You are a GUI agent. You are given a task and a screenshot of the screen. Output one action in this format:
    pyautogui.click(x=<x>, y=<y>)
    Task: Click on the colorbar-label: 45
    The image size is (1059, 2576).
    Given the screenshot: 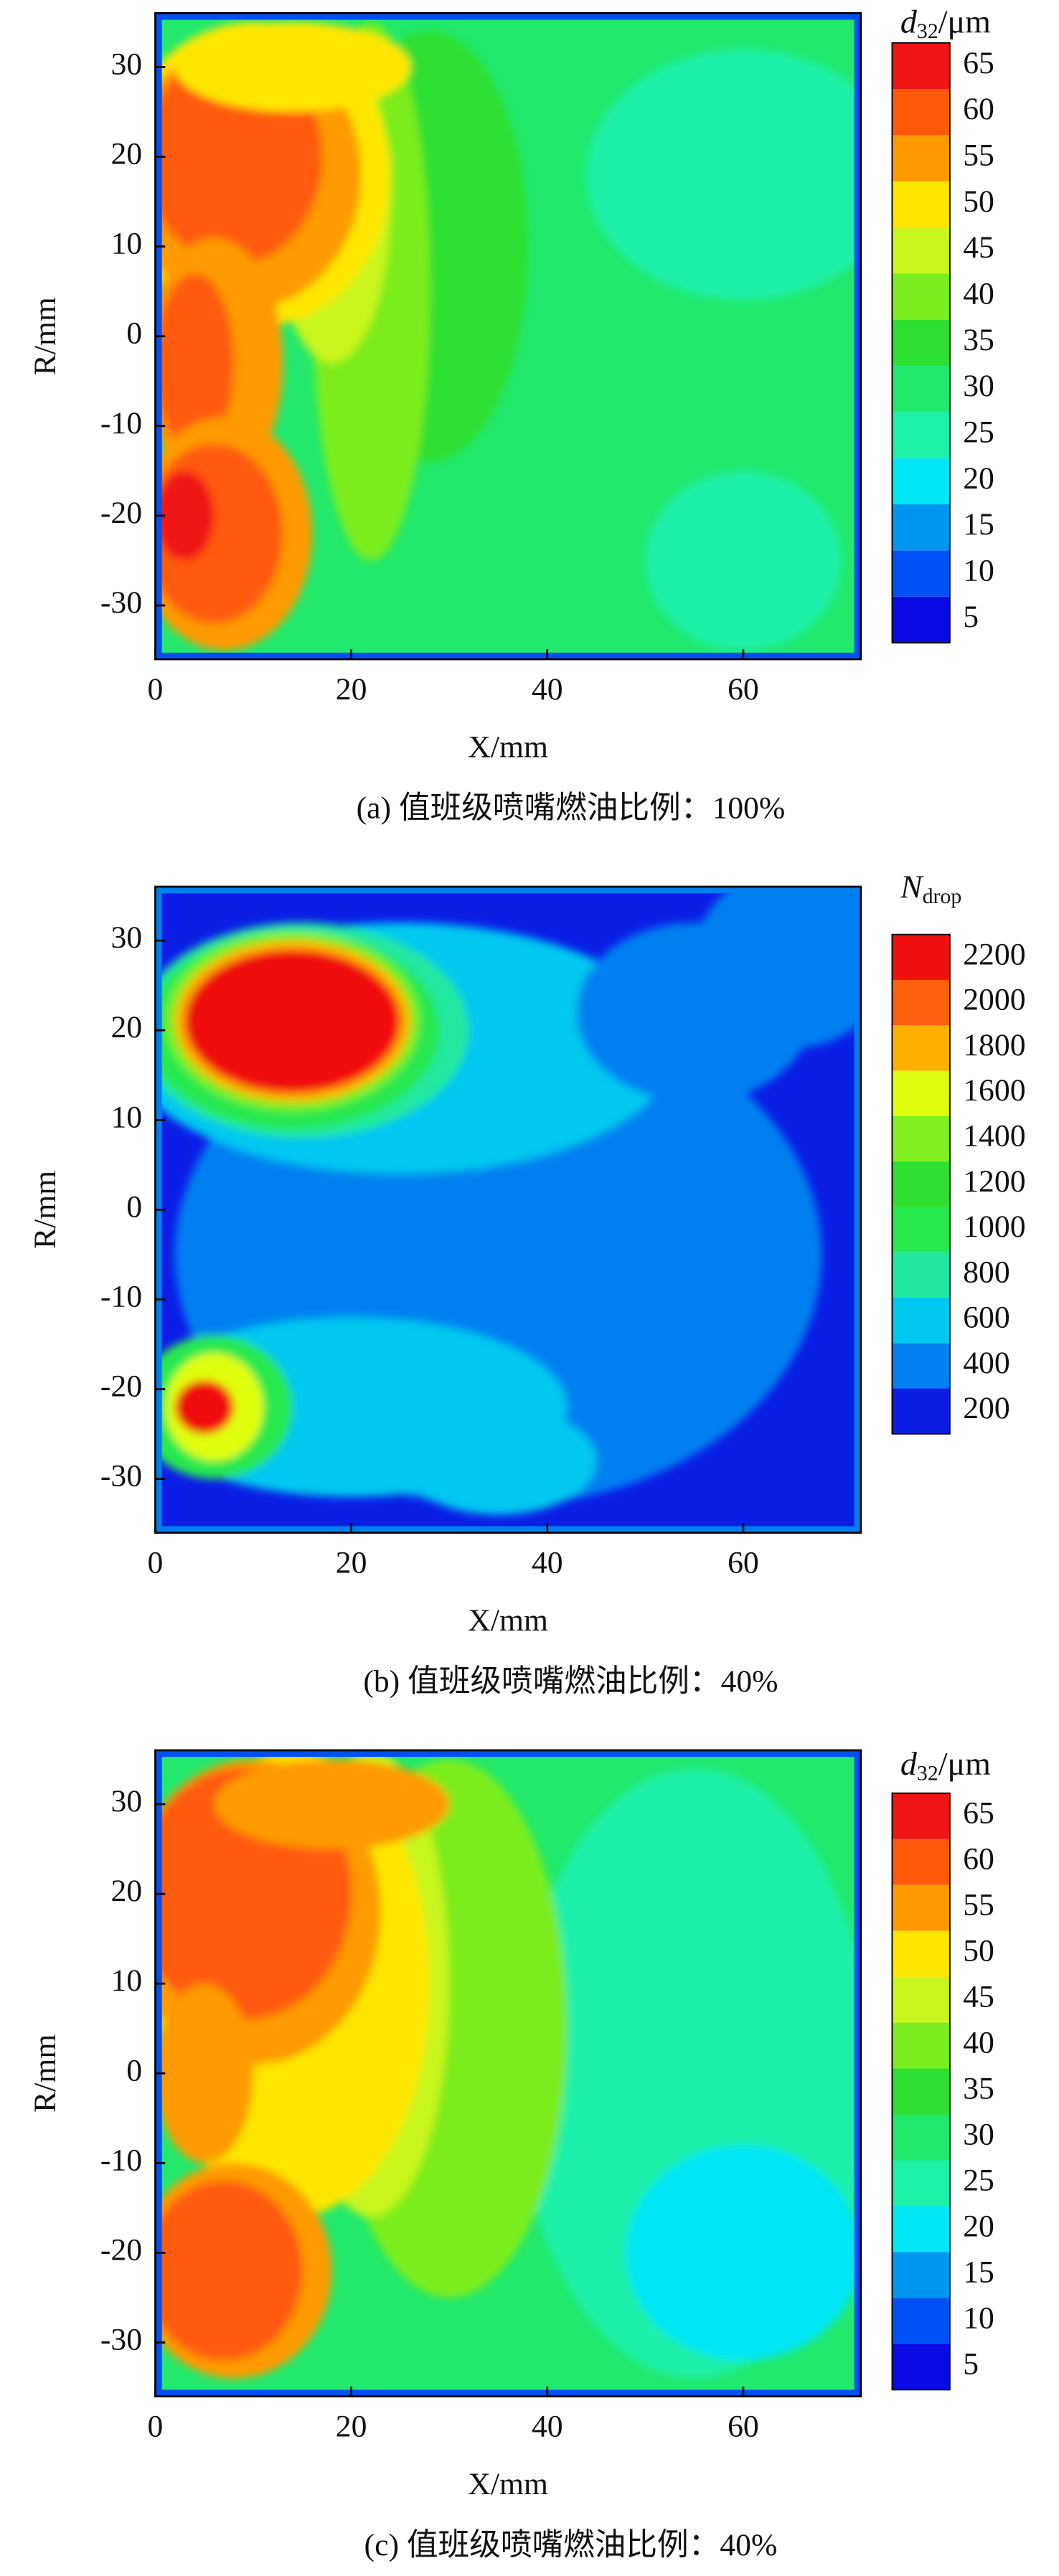 What is the action you would take?
    pyautogui.click(x=978, y=247)
    